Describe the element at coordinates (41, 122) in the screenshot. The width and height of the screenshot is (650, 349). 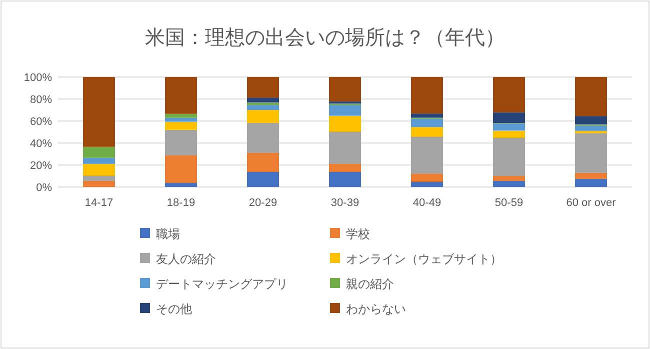
I see `y-tick-label: 60%` at that location.